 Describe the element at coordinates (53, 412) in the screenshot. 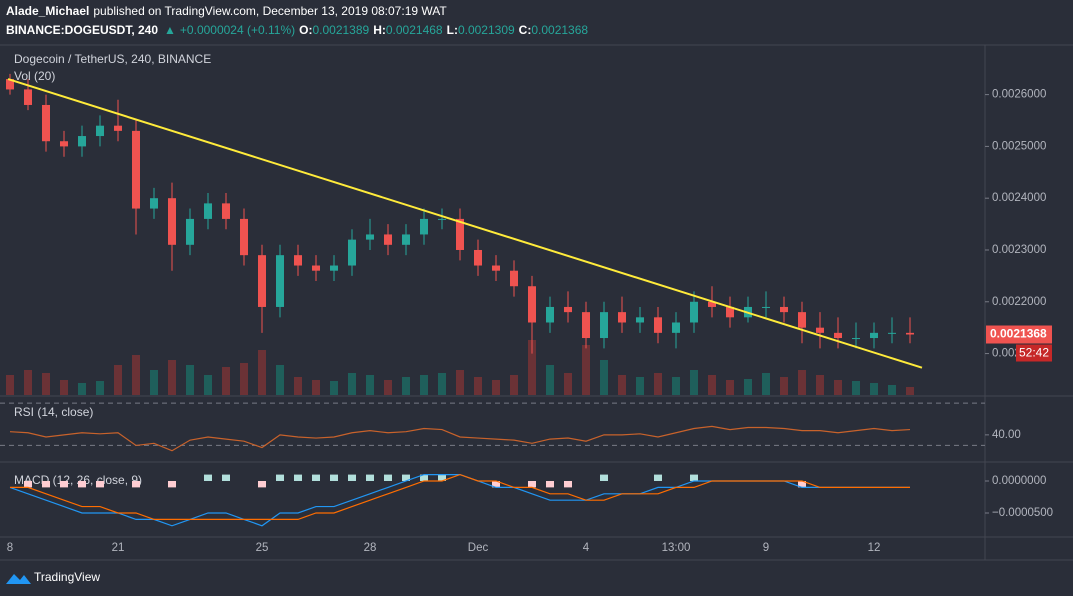

I see `pane-title: RSI (14, close)` at that location.